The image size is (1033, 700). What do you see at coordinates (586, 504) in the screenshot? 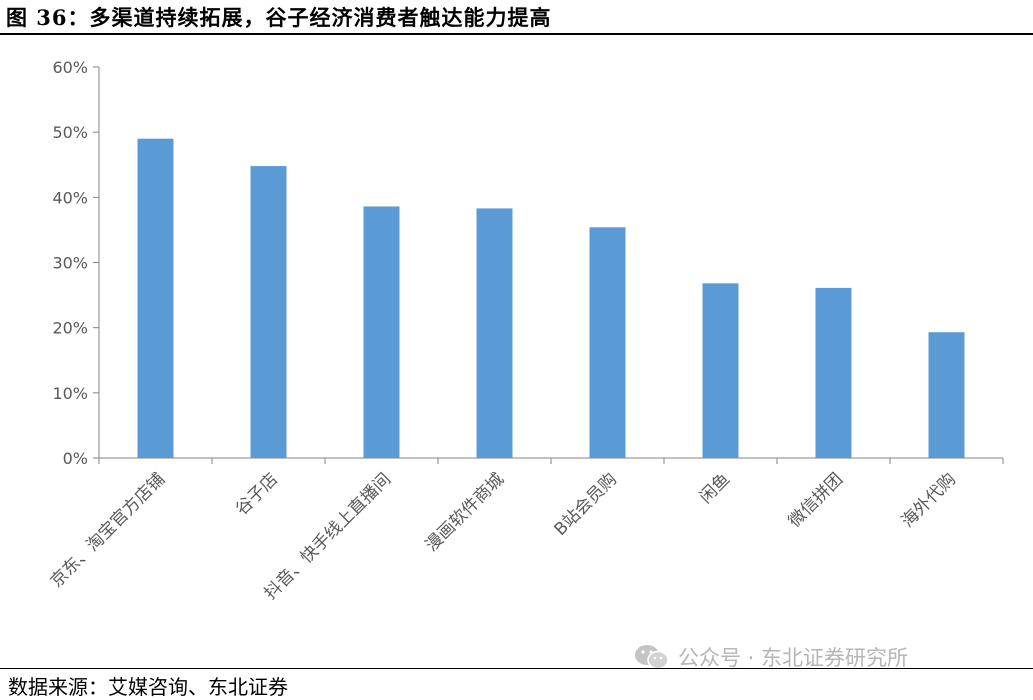
I see `x-category-label: B站会员购` at bounding box center [586, 504].